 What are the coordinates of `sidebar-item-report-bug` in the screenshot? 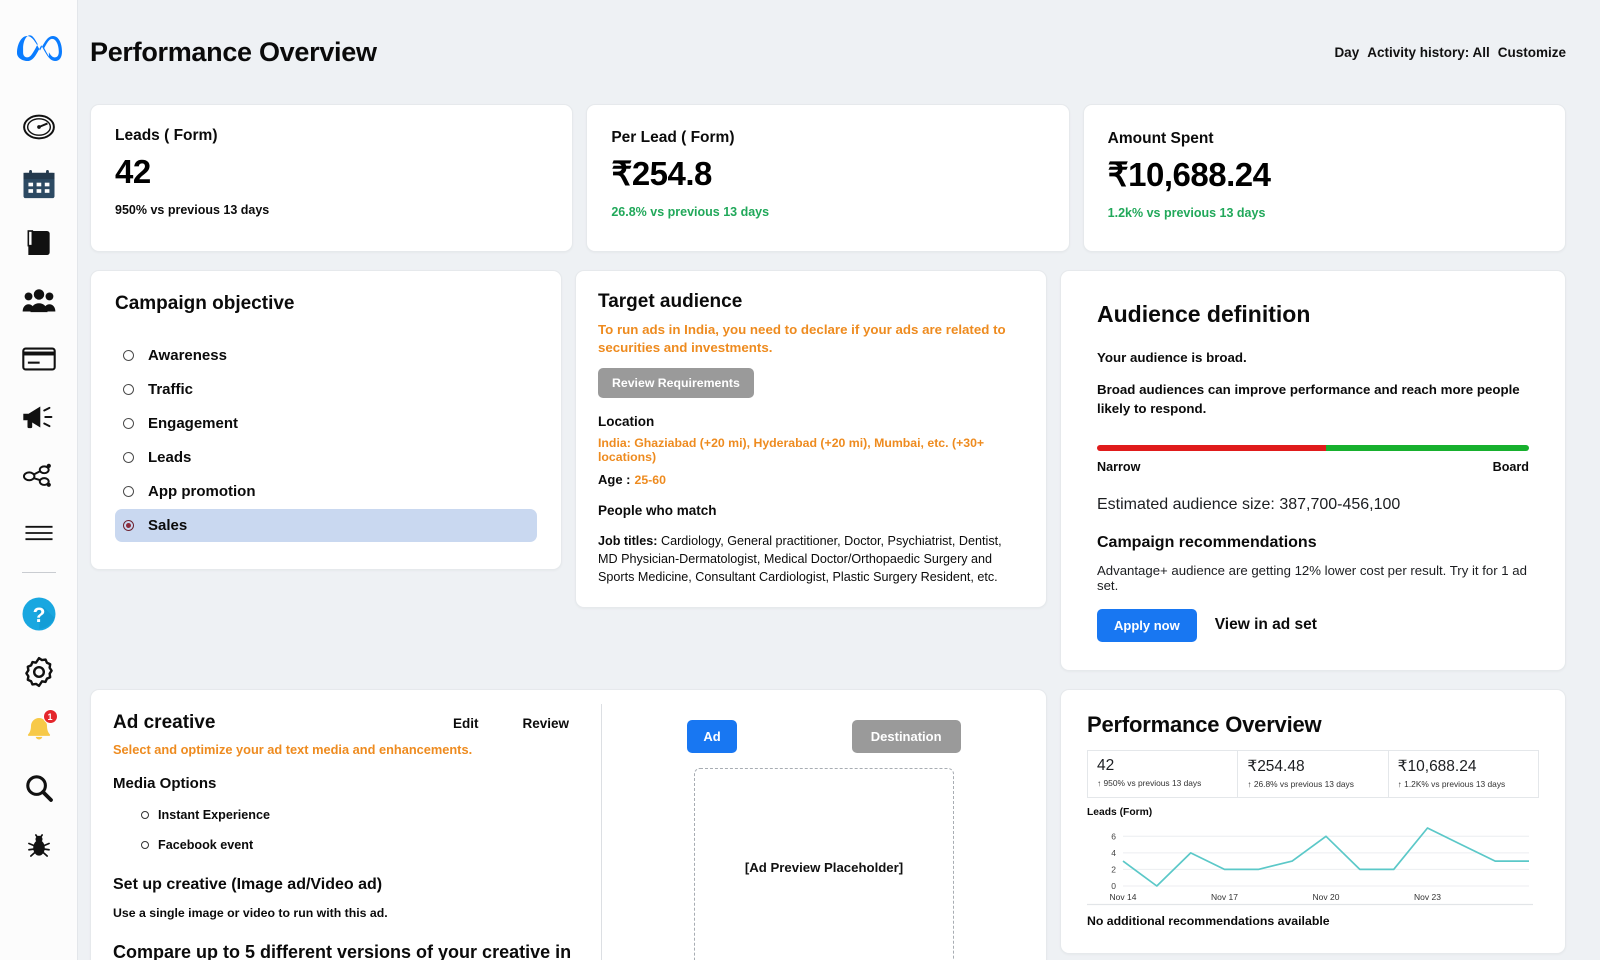 It's located at (39, 846).